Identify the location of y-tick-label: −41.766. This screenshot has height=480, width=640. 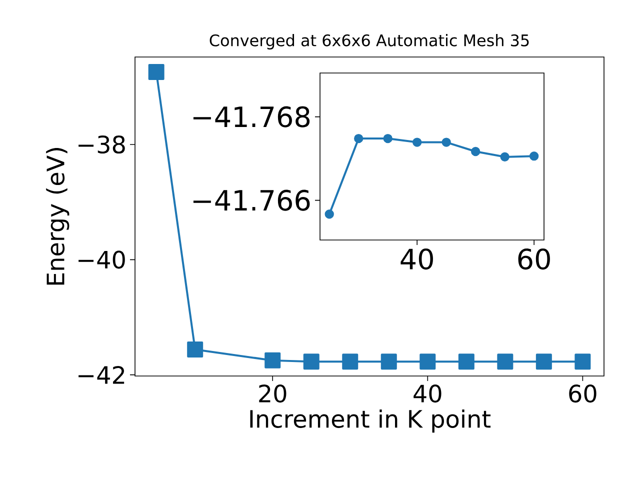
(251, 200).